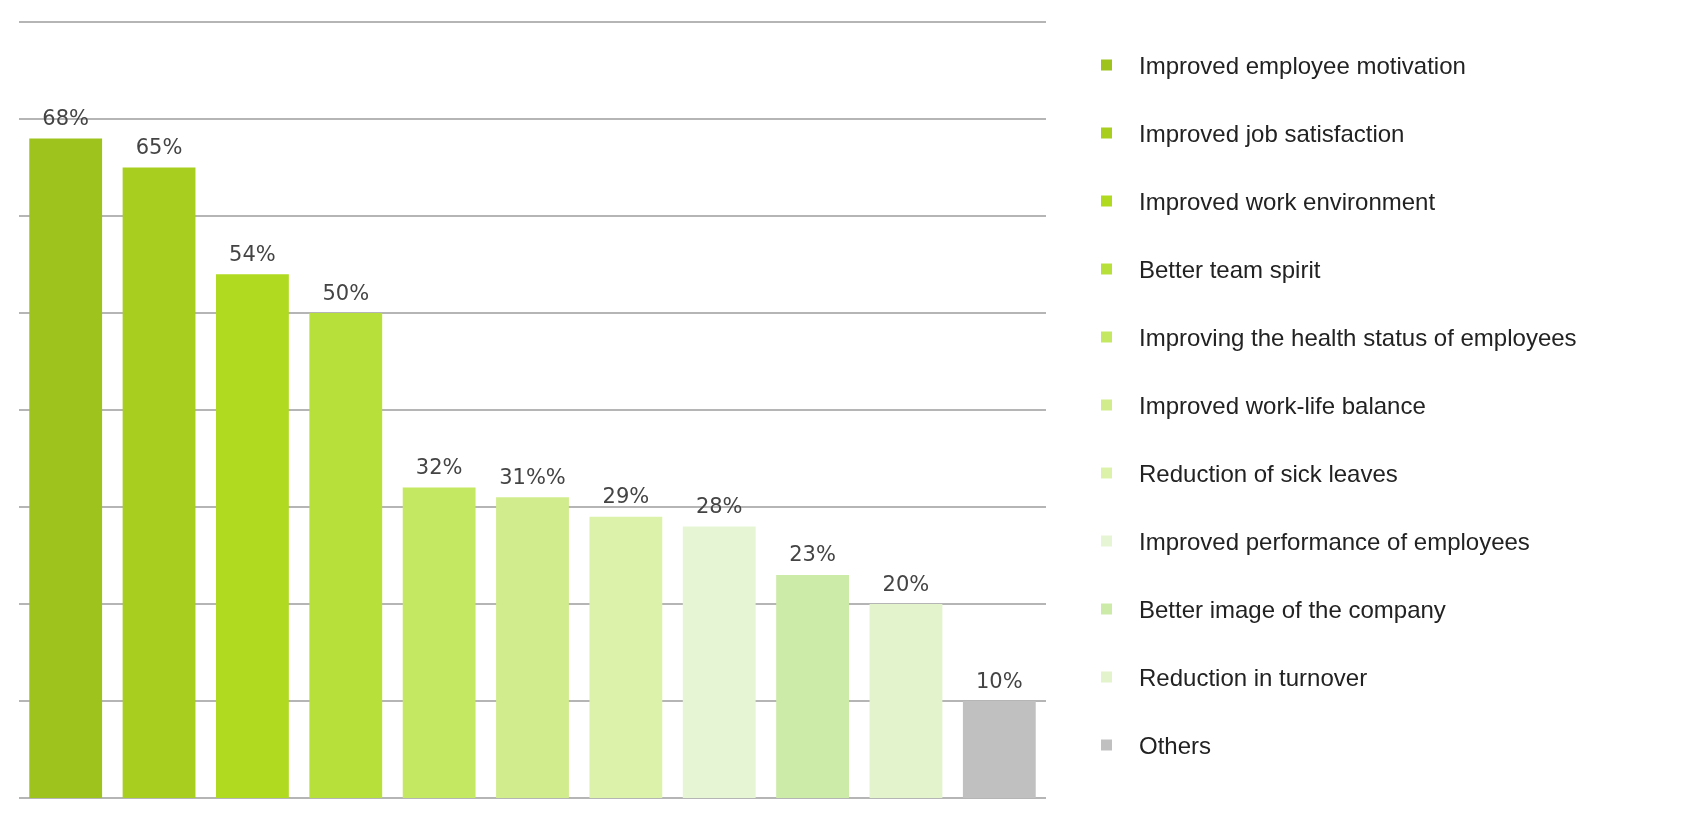 Image resolution: width=1704 pixels, height=814 pixels. What do you see at coordinates (66, 117) in the screenshot?
I see `data-label: 68%` at bounding box center [66, 117].